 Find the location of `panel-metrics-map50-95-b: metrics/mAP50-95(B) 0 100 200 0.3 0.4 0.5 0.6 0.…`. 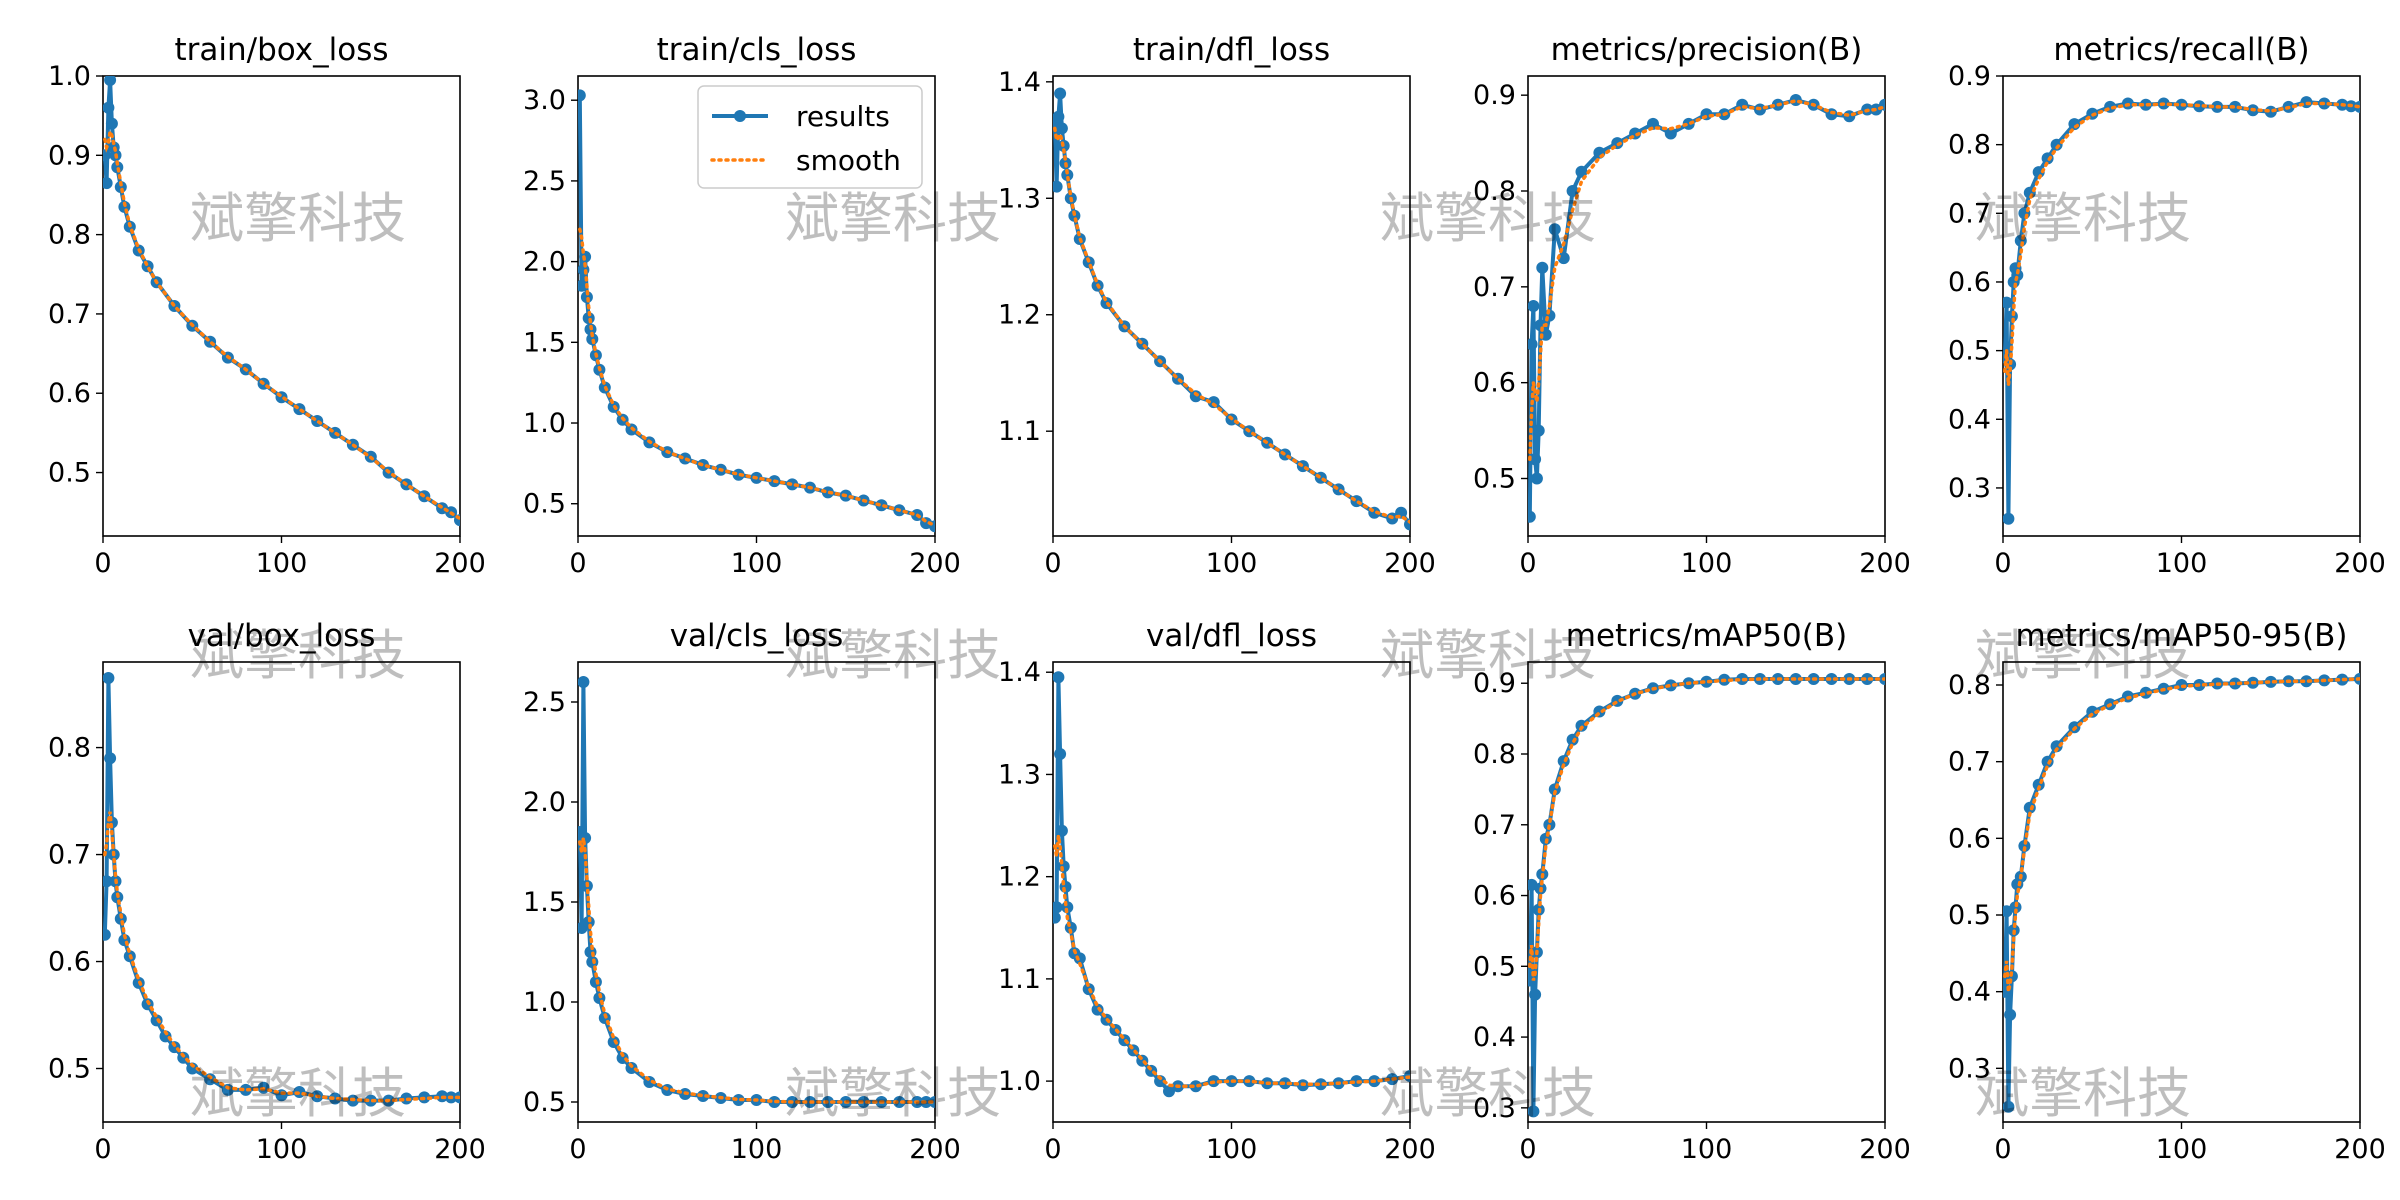

panel-metrics-map50-95-b: metrics/mAP50-95(B) 0 100 200 0.3 0.4 0.5 0.6 0.… is located at coordinates (2167, 891).